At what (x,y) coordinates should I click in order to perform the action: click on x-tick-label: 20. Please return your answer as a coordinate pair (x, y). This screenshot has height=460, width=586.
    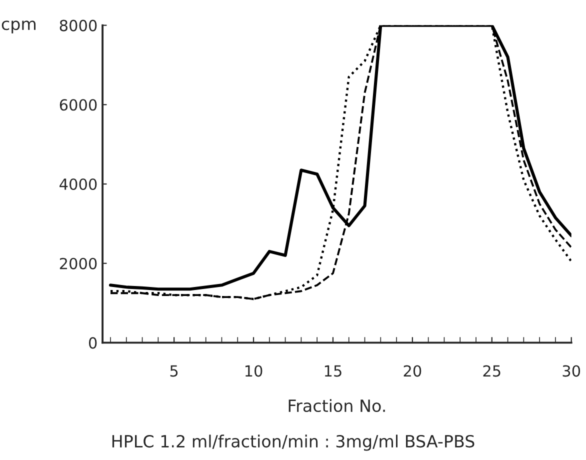
    Looking at the image, I should click on (413, 371).